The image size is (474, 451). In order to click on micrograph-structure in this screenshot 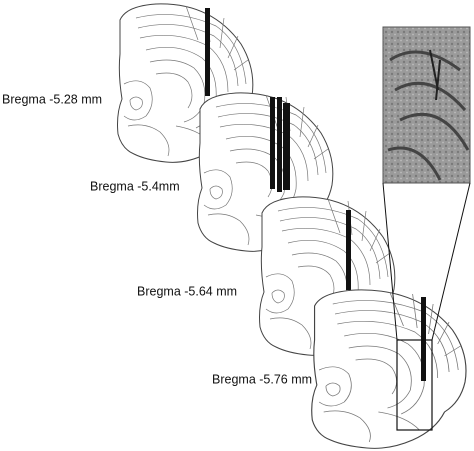, I will do `click(428, 115)`.